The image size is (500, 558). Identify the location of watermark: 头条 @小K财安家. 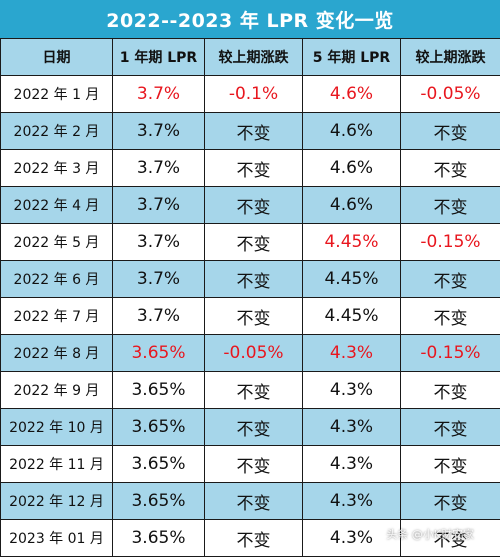
(430, 534).